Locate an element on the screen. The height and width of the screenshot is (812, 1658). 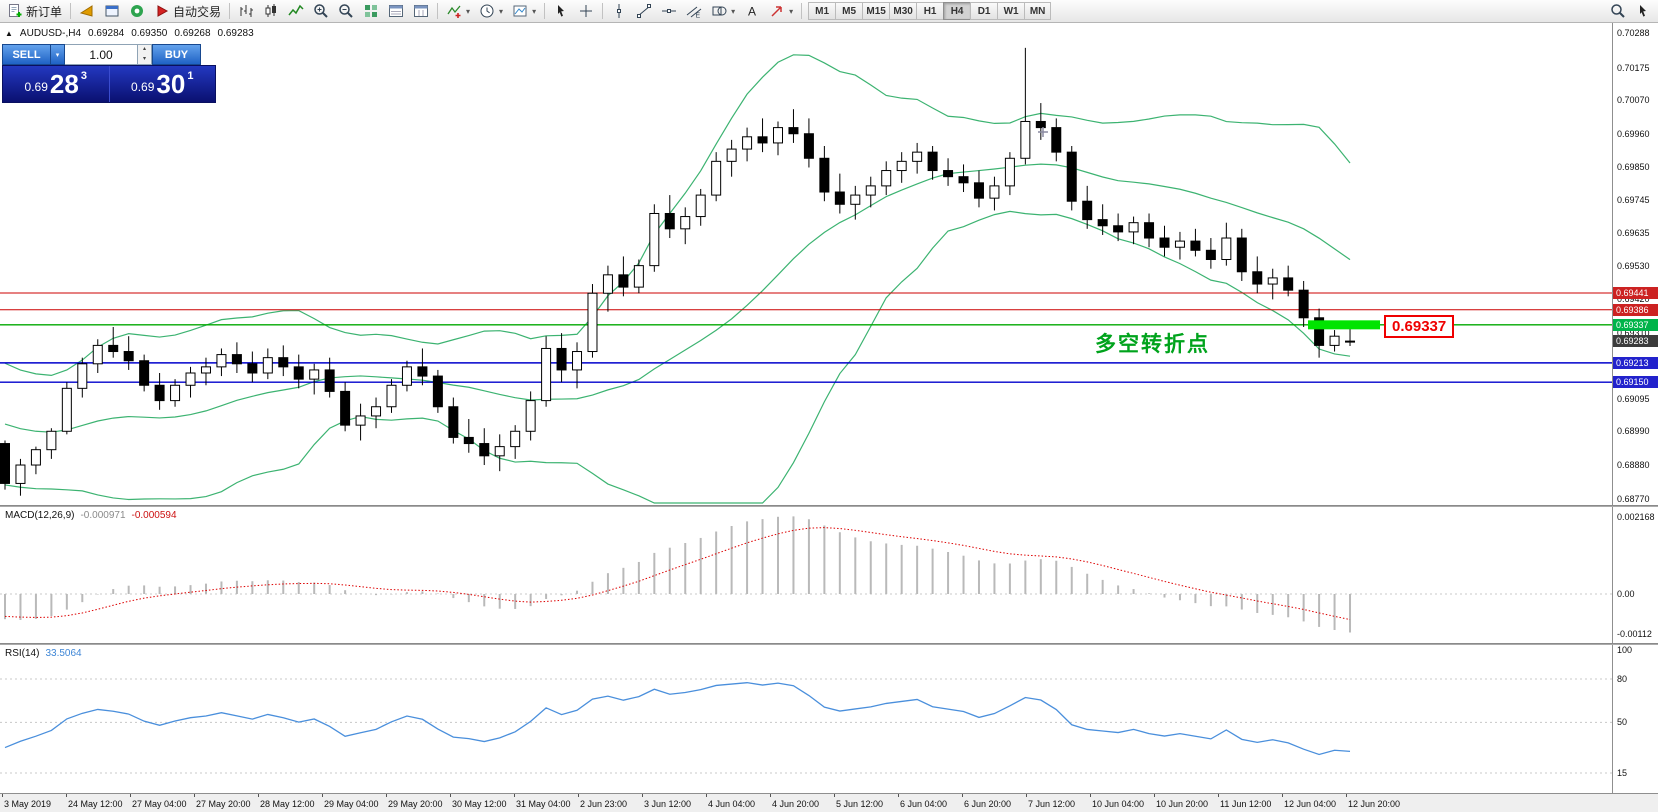
arrows-button: ▾ is located at coordinates (781, 11).